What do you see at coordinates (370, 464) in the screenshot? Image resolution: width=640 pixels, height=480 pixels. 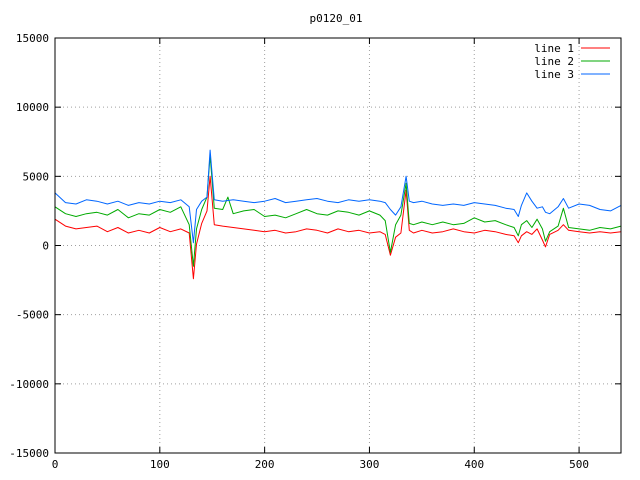 I see `x-tick-label: 300` at bounding box center [370, 464].